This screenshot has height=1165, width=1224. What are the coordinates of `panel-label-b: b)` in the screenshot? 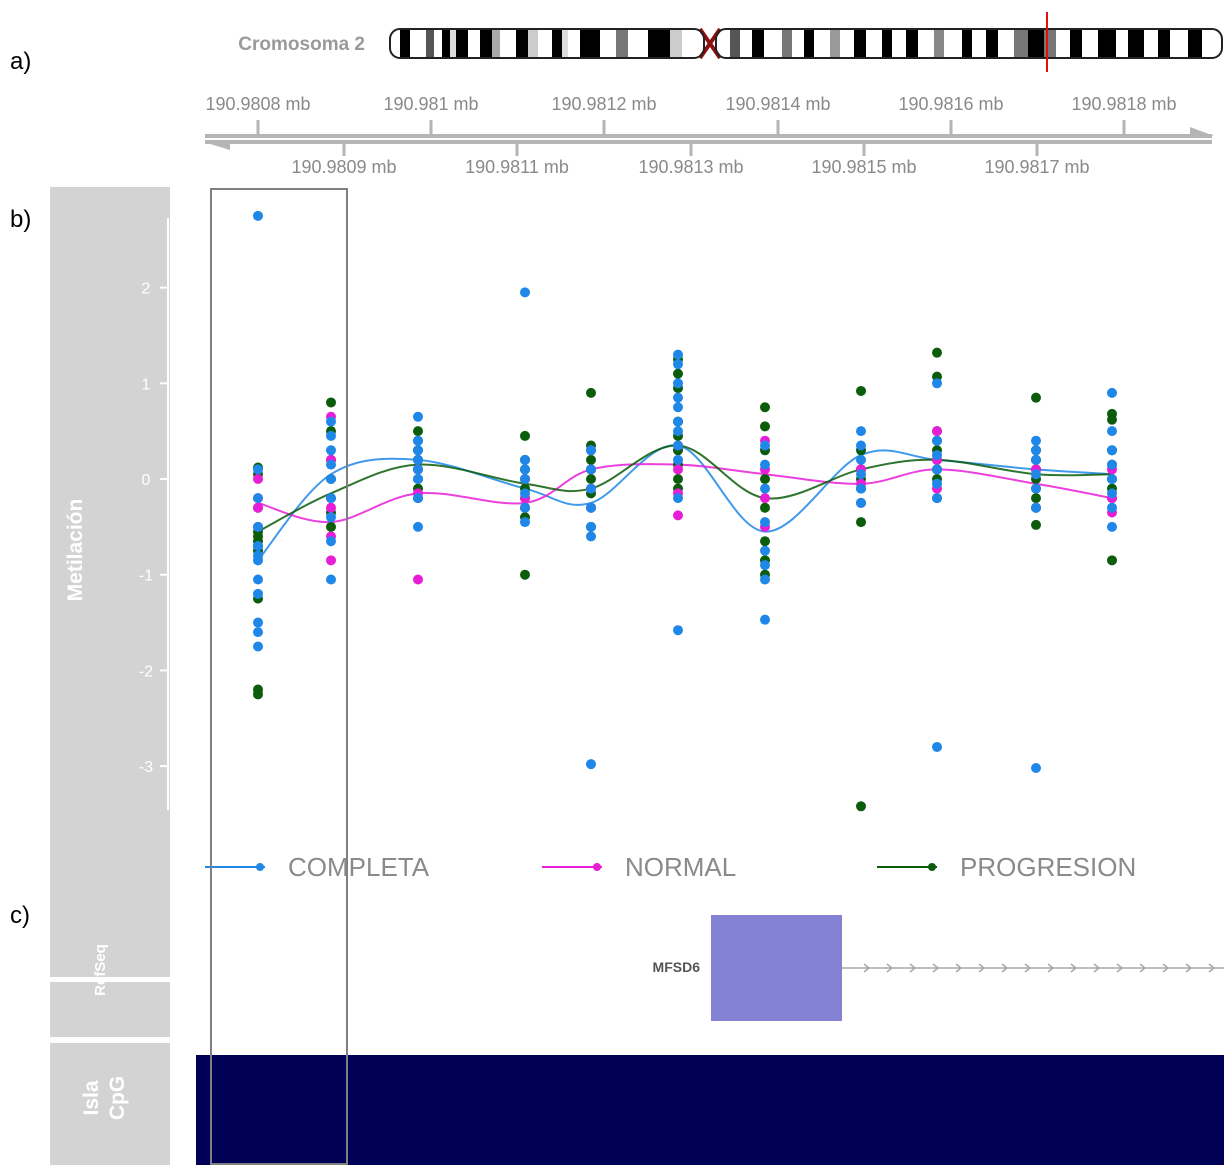 It's located at (21, 219).